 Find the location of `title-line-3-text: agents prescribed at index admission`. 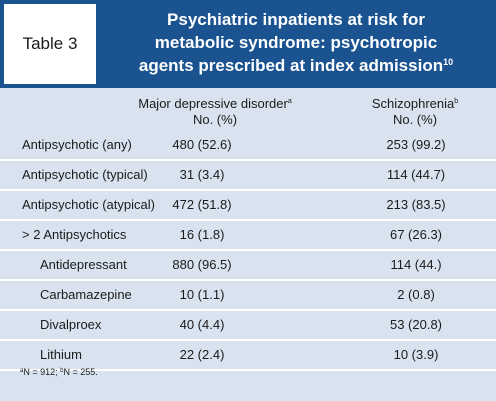

title-line-3-text: agents prescribed at index admission is located at coordinates (291, 65).